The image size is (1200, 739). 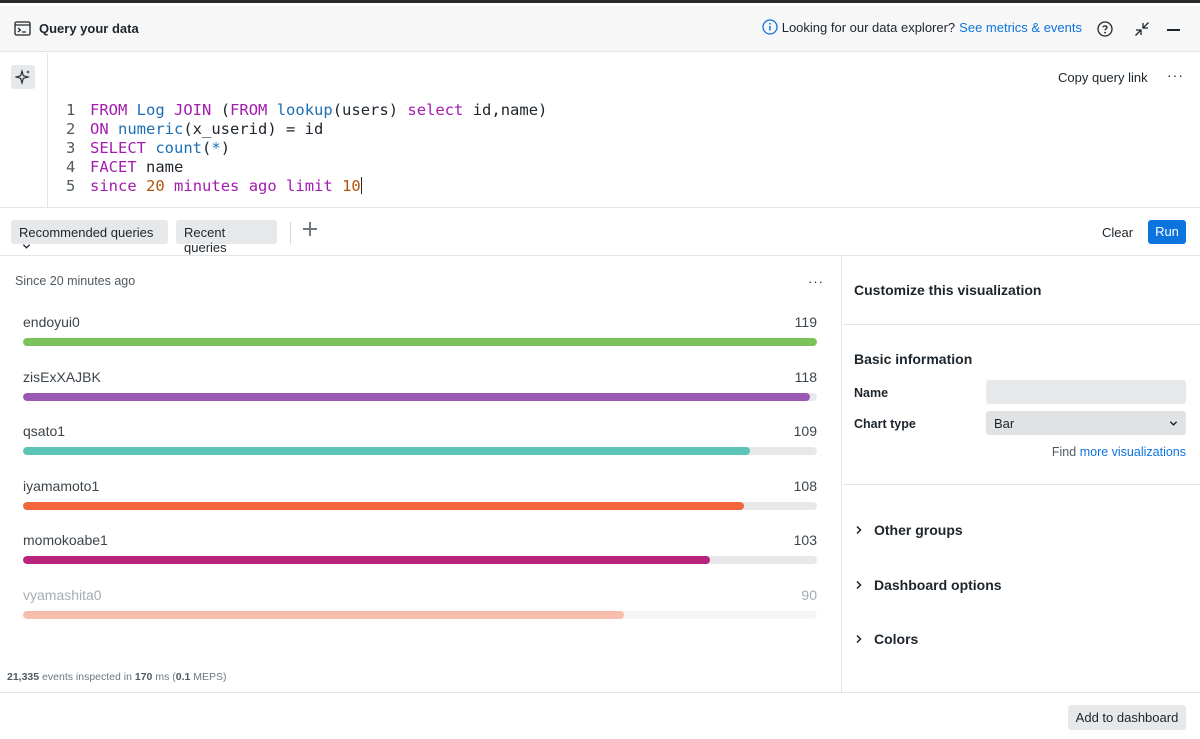 I want to click on recommended-queries-button: Recommended queries, so click(x=89, y=234).